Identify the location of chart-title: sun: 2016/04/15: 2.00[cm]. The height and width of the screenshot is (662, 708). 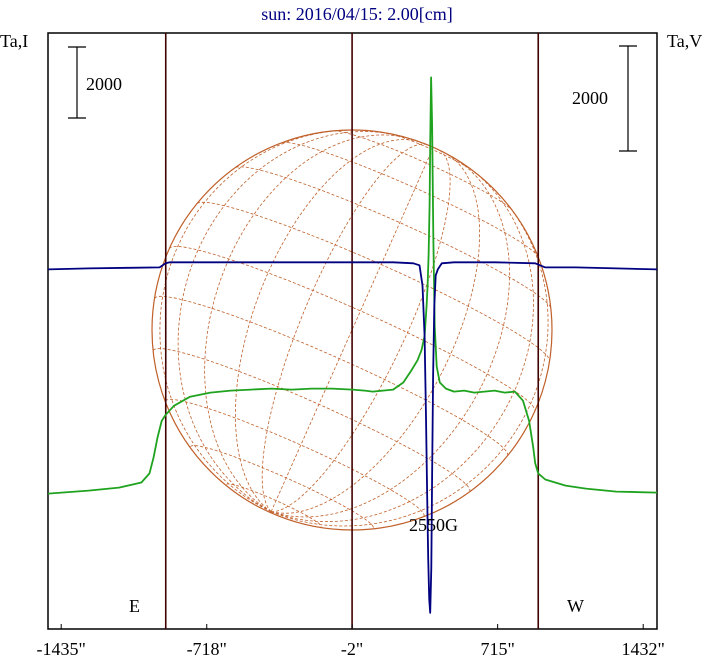
(357, 14).